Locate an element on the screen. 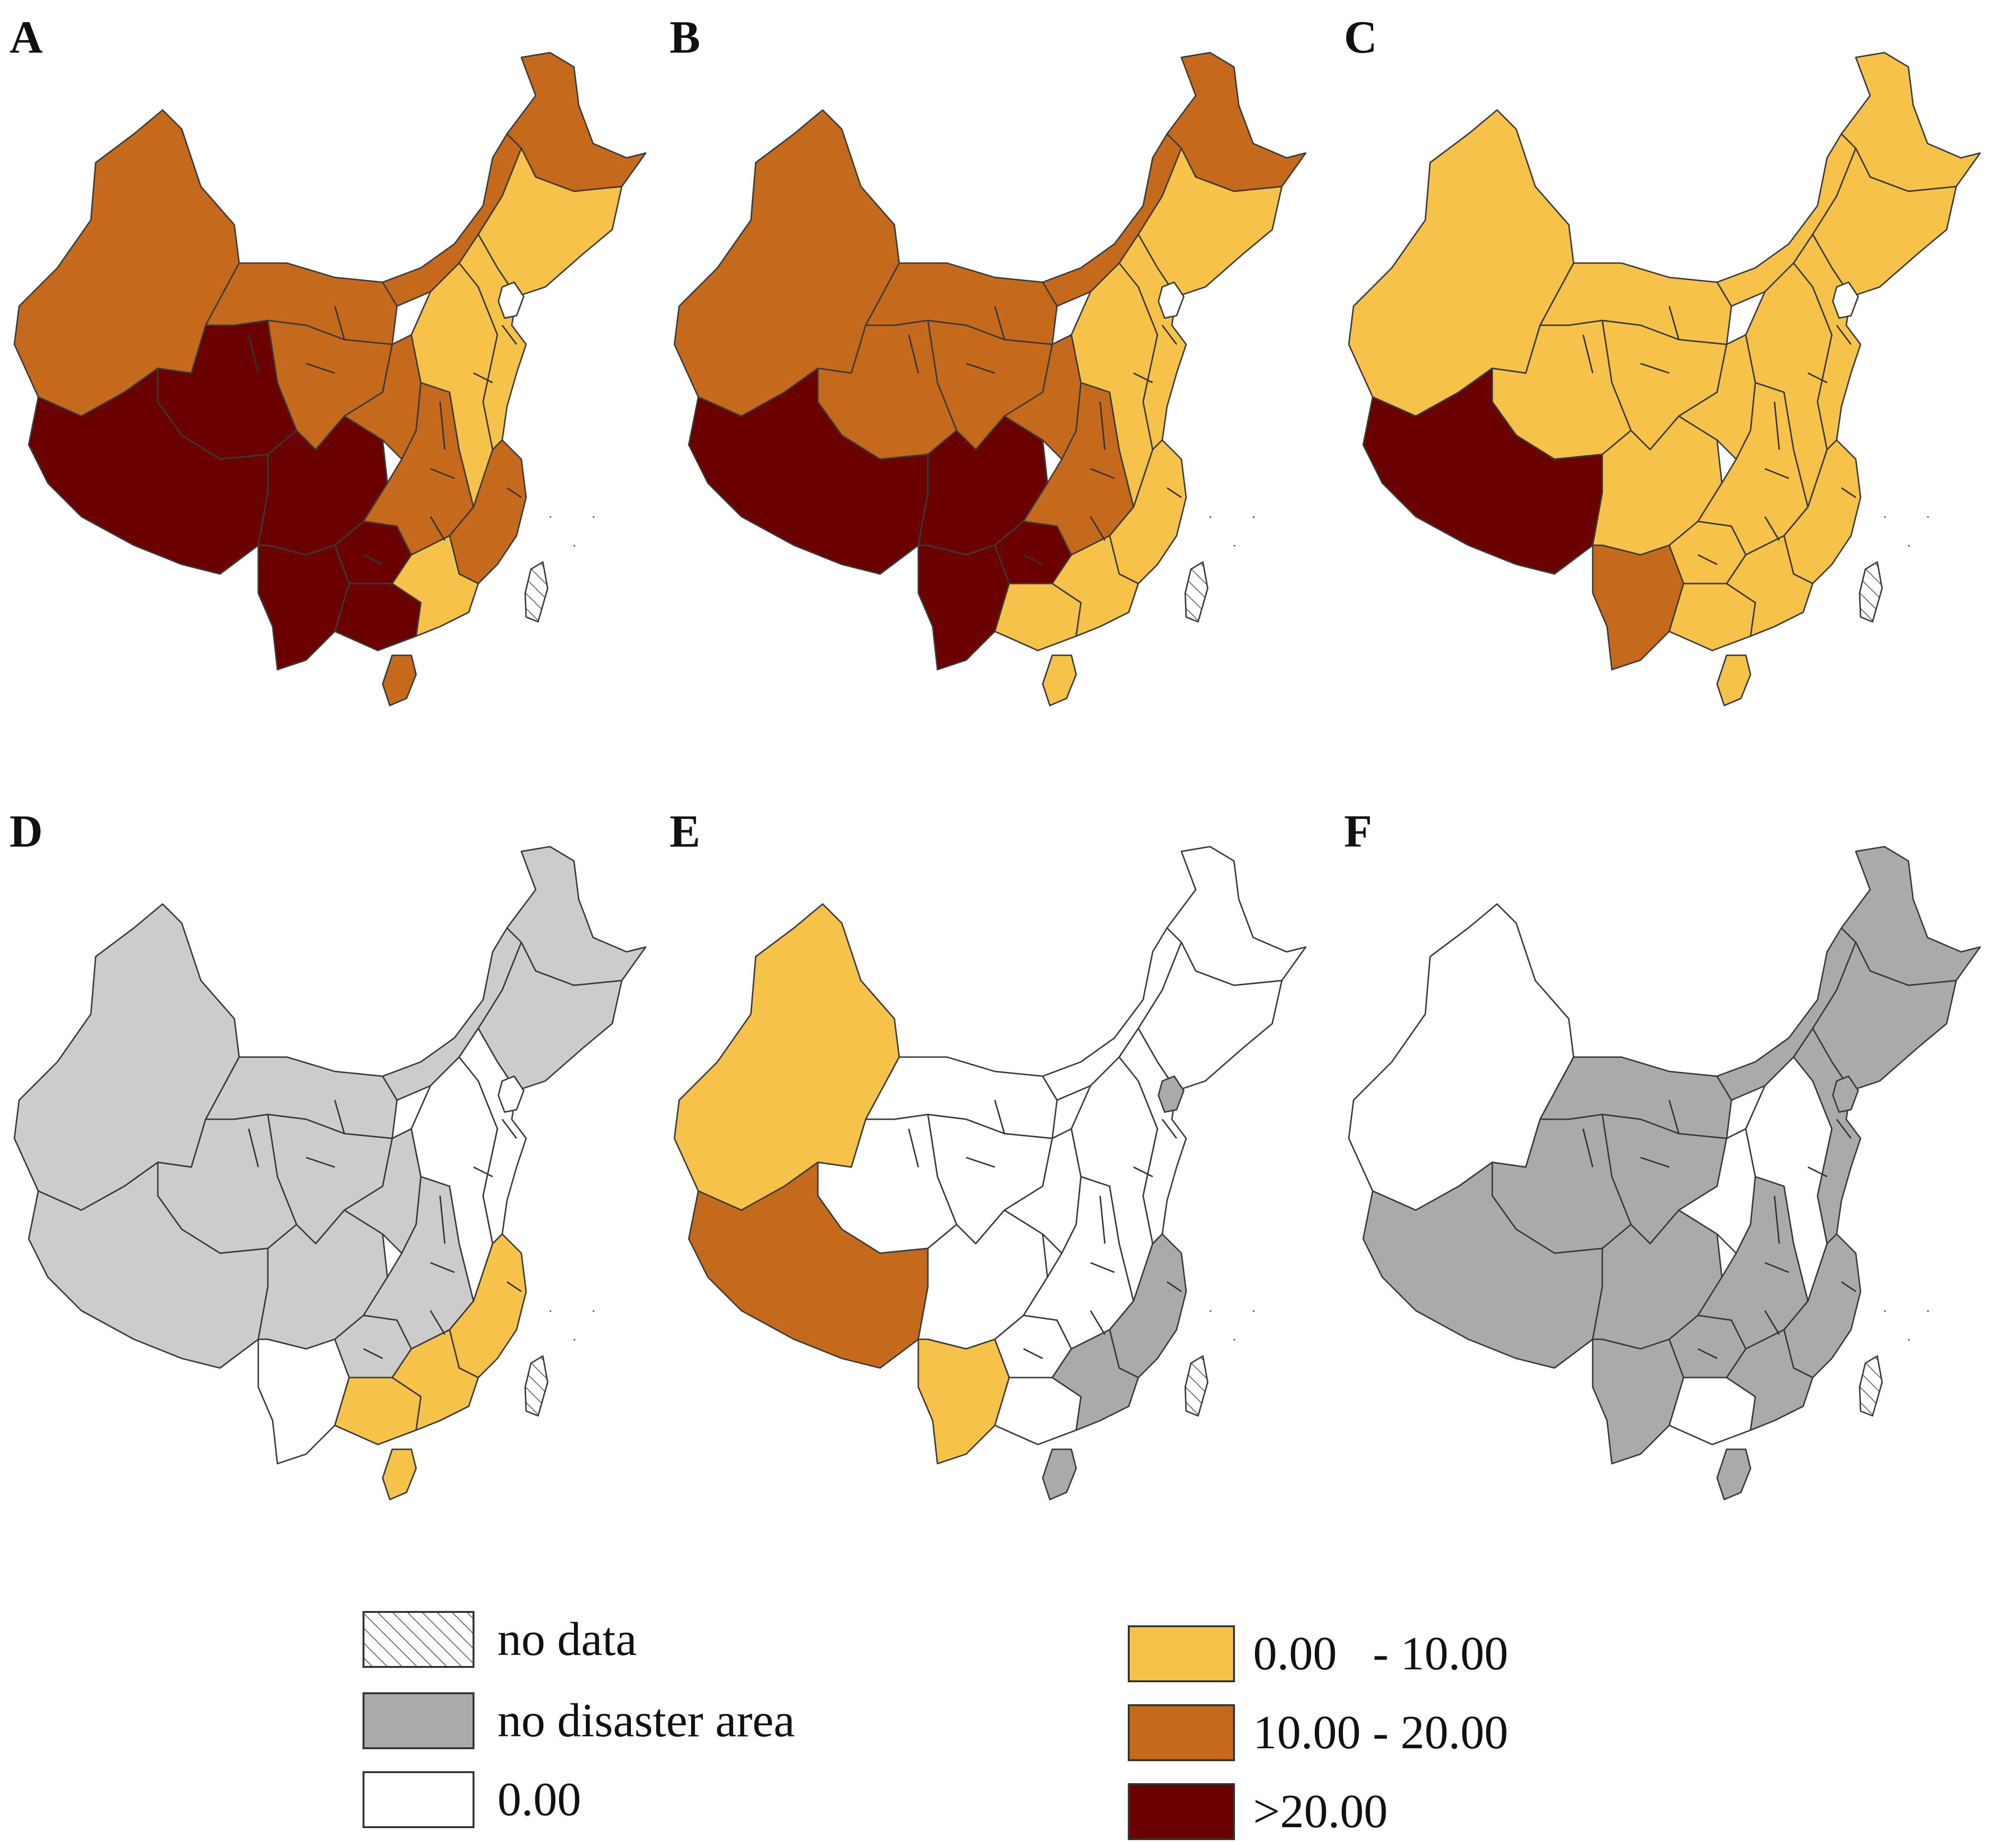 The height and width of the screenshot is (1842, 2016). panel-label-a: A is located at coordinates (26, 37).